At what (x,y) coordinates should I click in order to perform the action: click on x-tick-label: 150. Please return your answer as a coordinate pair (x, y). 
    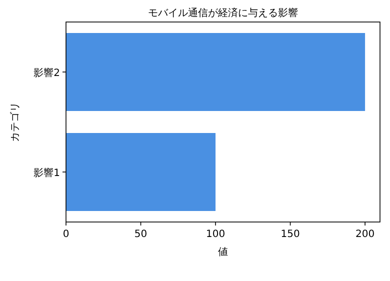
    Looking at the image, I should click on (290, 234).